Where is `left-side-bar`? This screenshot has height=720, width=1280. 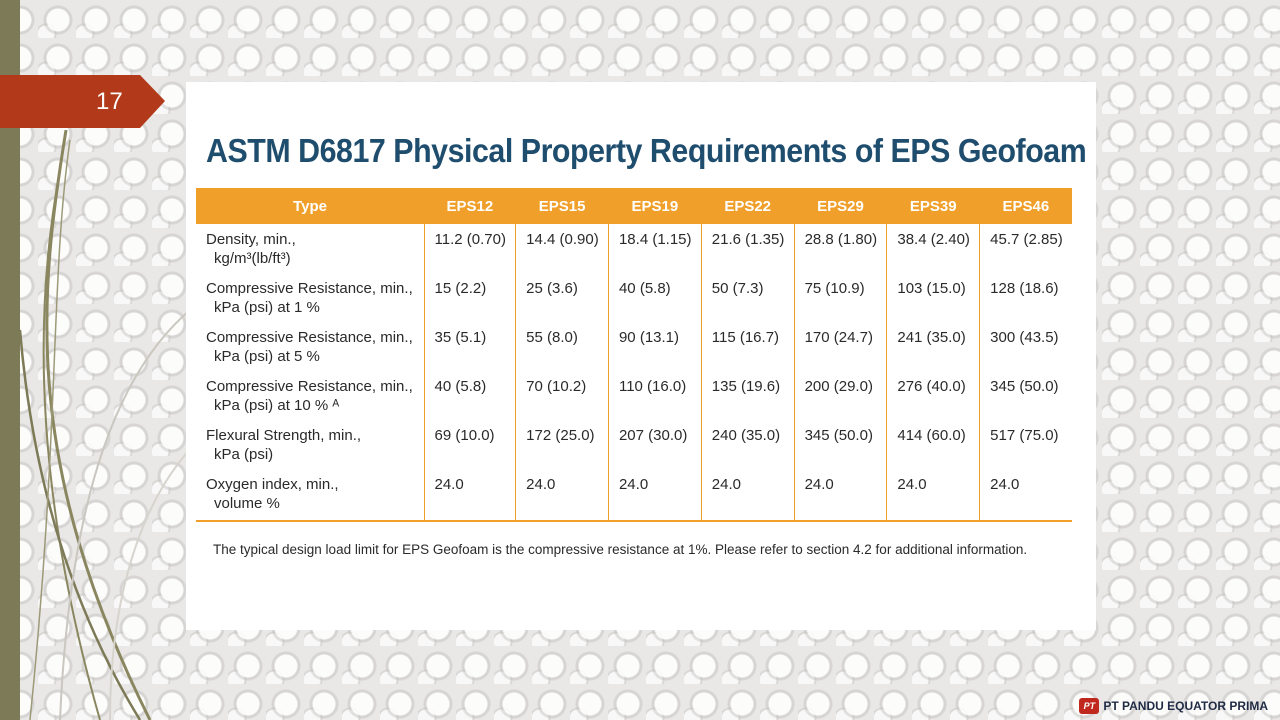 left-side-bar is located at coordinates (10, 360).